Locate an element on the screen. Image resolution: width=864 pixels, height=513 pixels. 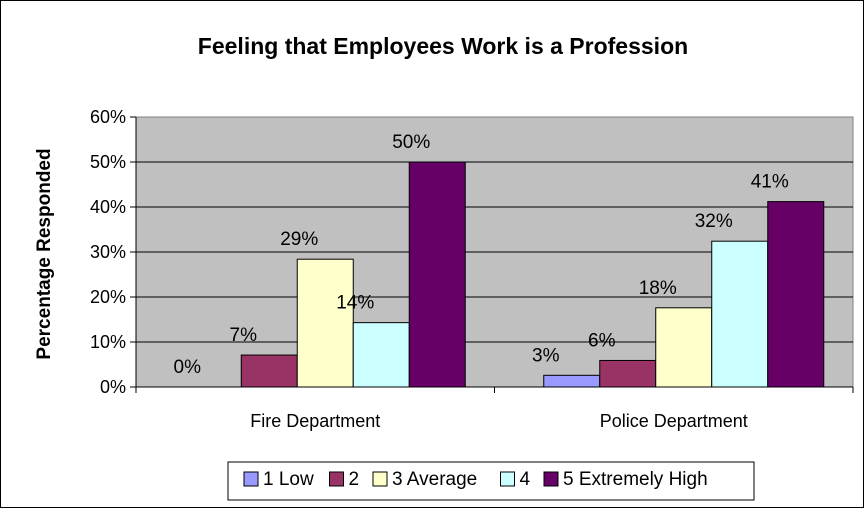
data-label: 6% is located at coordinates (602, 340).